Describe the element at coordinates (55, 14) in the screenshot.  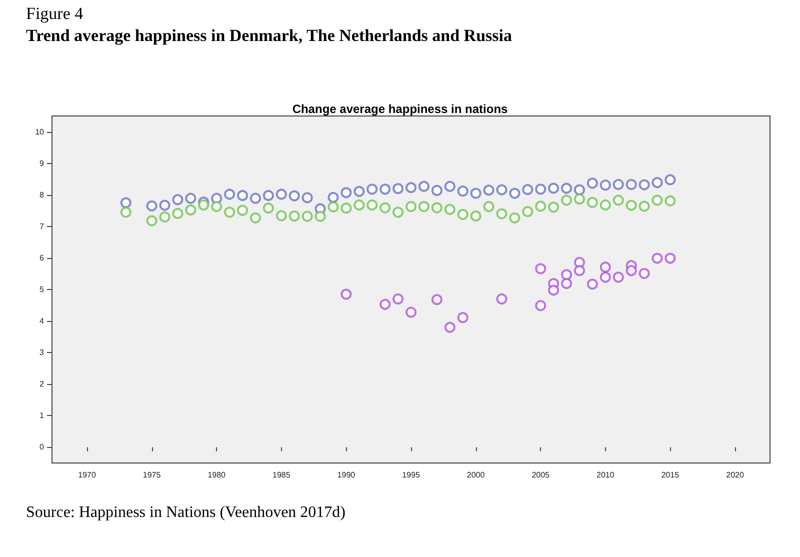
I see `caption: Figure 4` at that location.